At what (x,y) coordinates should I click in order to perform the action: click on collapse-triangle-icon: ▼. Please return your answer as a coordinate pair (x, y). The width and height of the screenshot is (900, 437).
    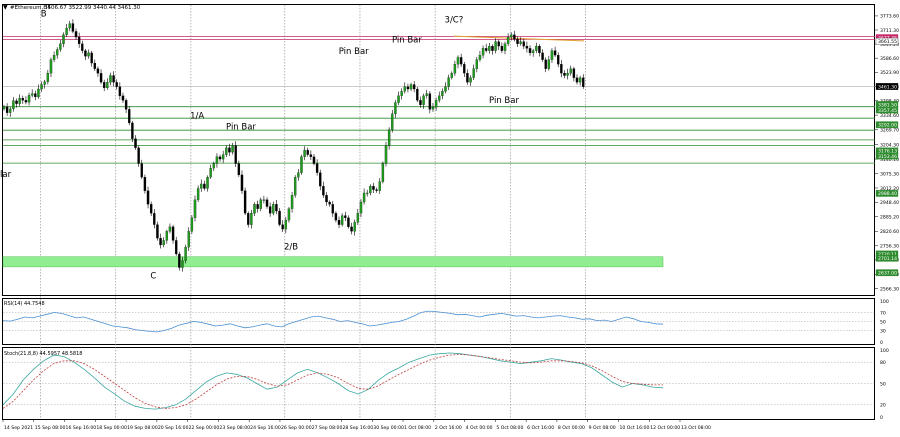
    Looking at the image, I should click on (5, 7).